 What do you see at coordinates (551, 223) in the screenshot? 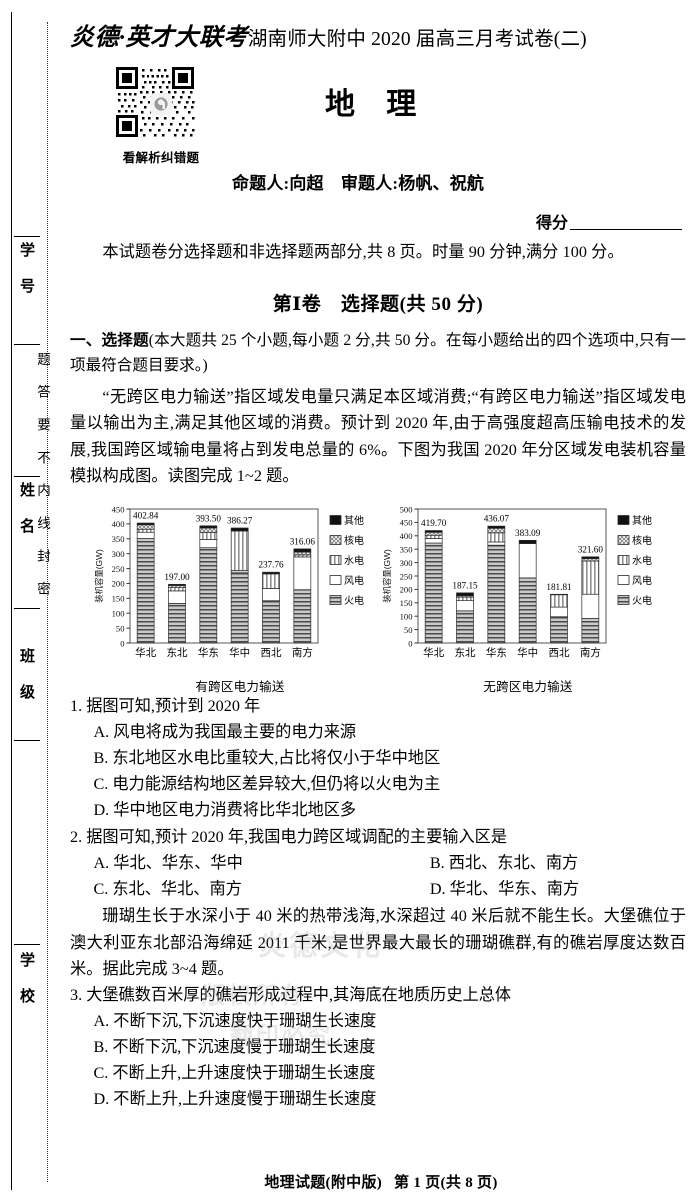
I see `score-label: 得分` at bounding box center [551, 223].